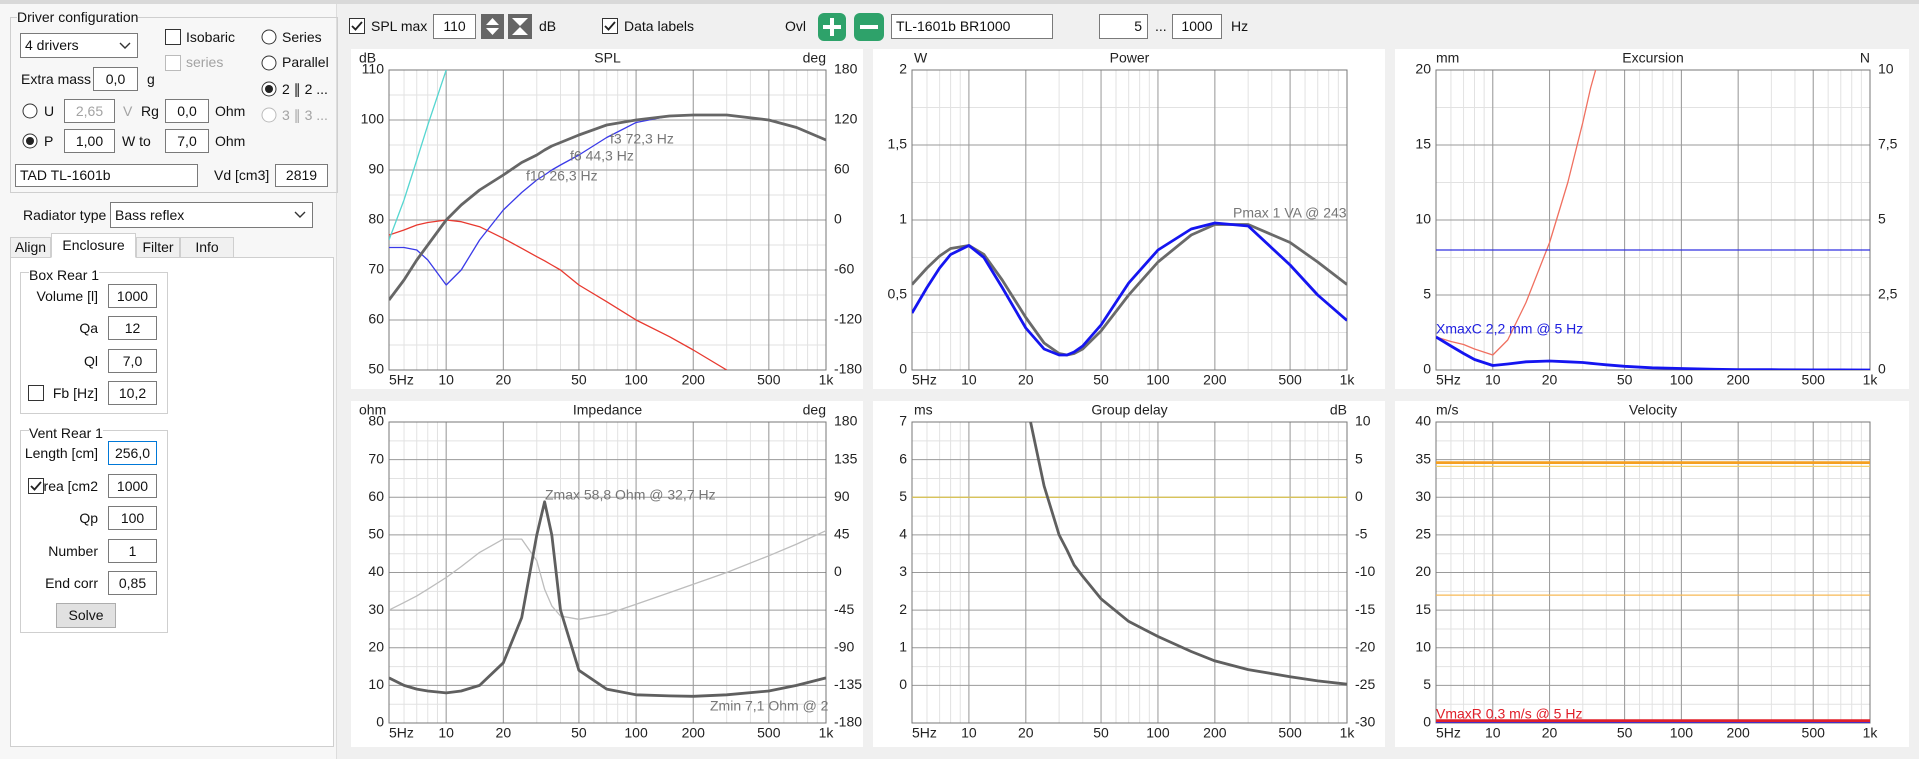  I want to click on y-tick-label: 40, so click(1423, 421).